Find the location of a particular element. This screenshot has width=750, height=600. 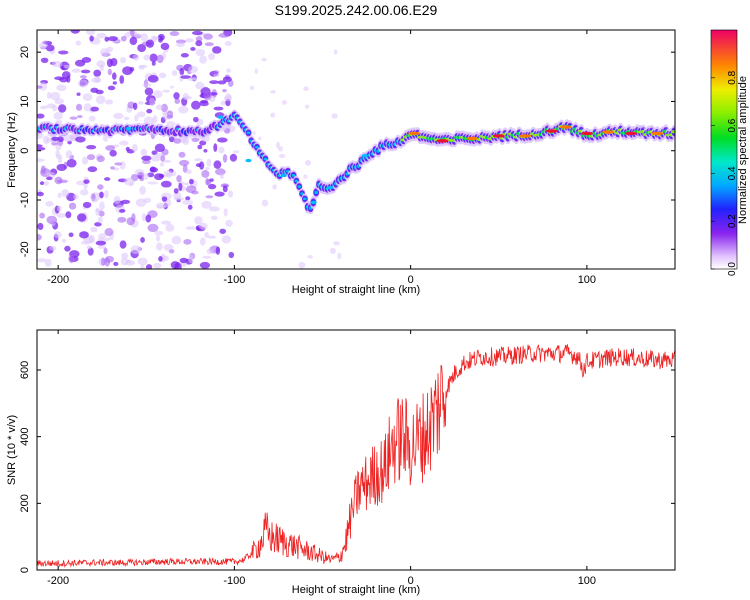

colorbar-tick-label: 0.0 is located at coordinates (732, 269).